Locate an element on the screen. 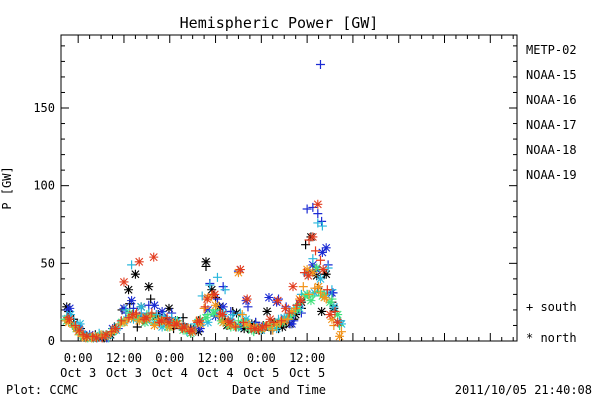 The width and height of the screenshot is (600, 400). x-tick-label-date: Oct 3 is located at coordinates (124, 373).